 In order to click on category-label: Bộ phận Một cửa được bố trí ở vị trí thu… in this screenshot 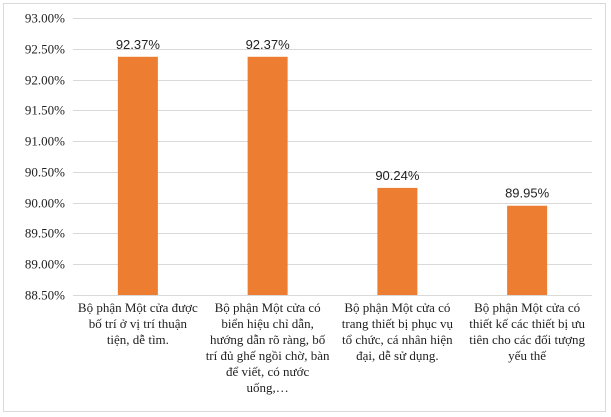, I will do `click(137, 323)`.